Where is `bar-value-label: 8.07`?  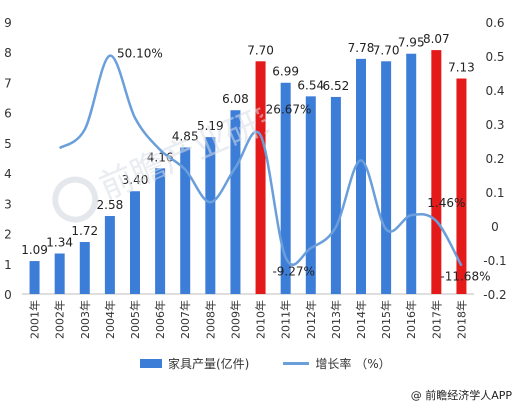
bar-value-label: 8.07 is located at coordinates (436, 39).